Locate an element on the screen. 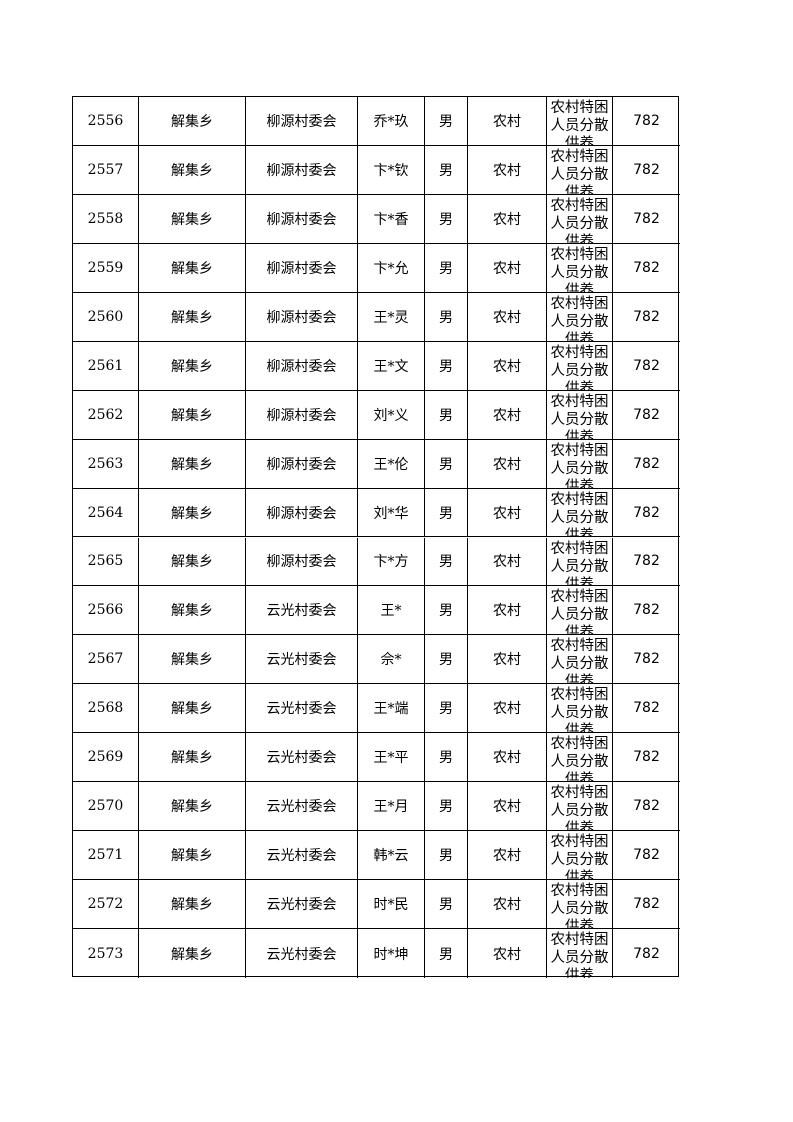 Image resolution: width=793 pixels, height=1122 pixels. row-number: 2573 is located at coordinates (106, 953).